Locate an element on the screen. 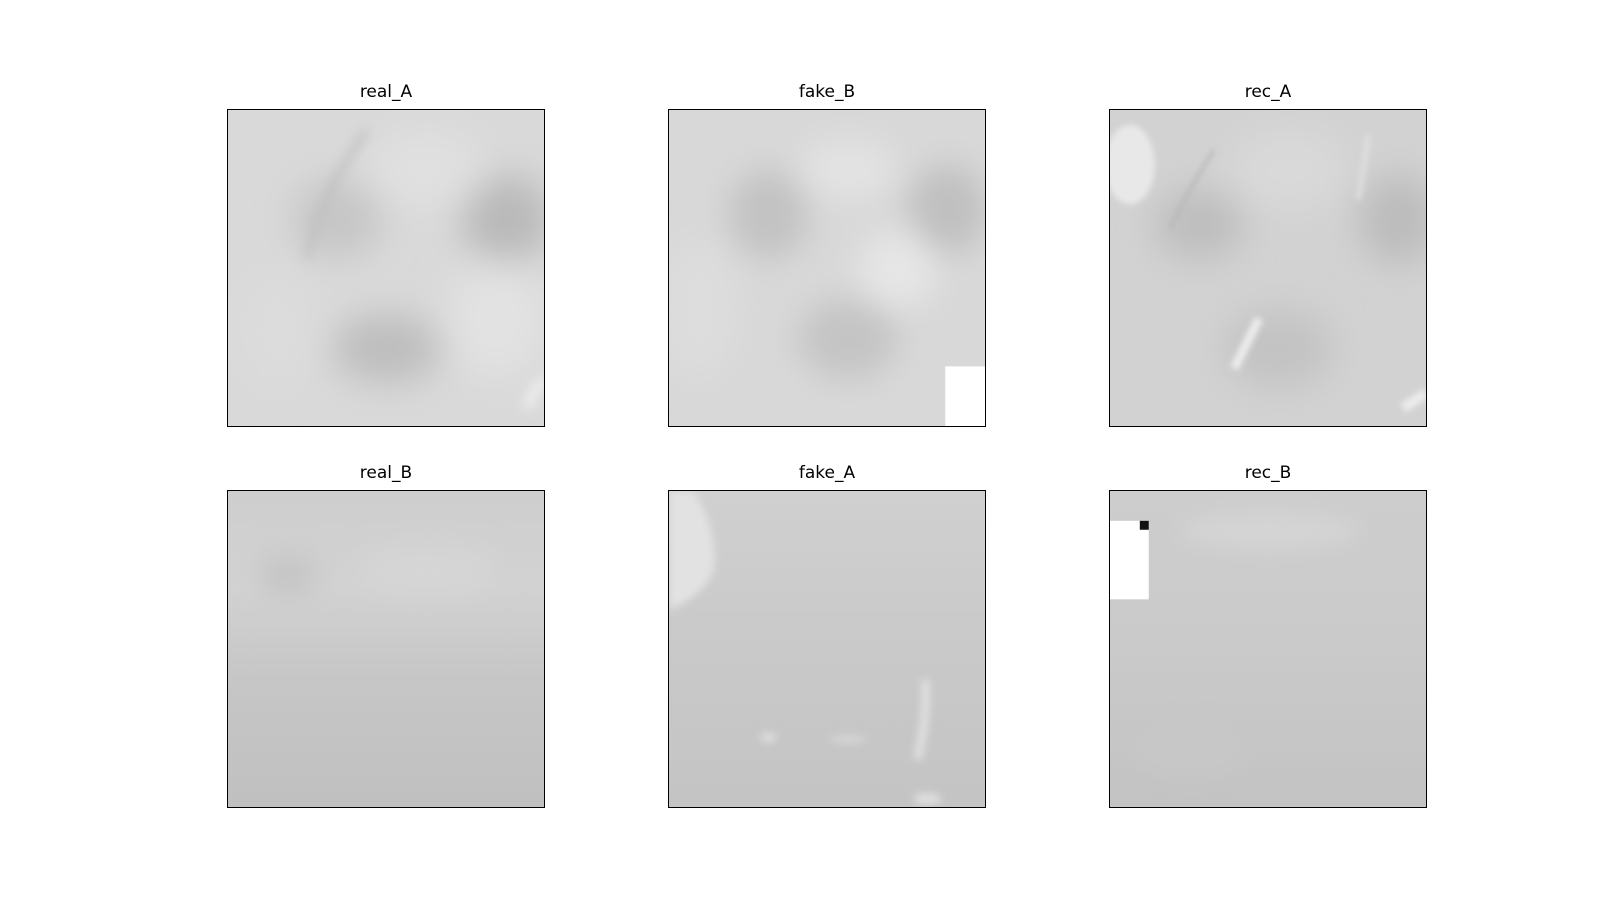  grayscale-image-rec-a is located at coordinates (1268, 268).